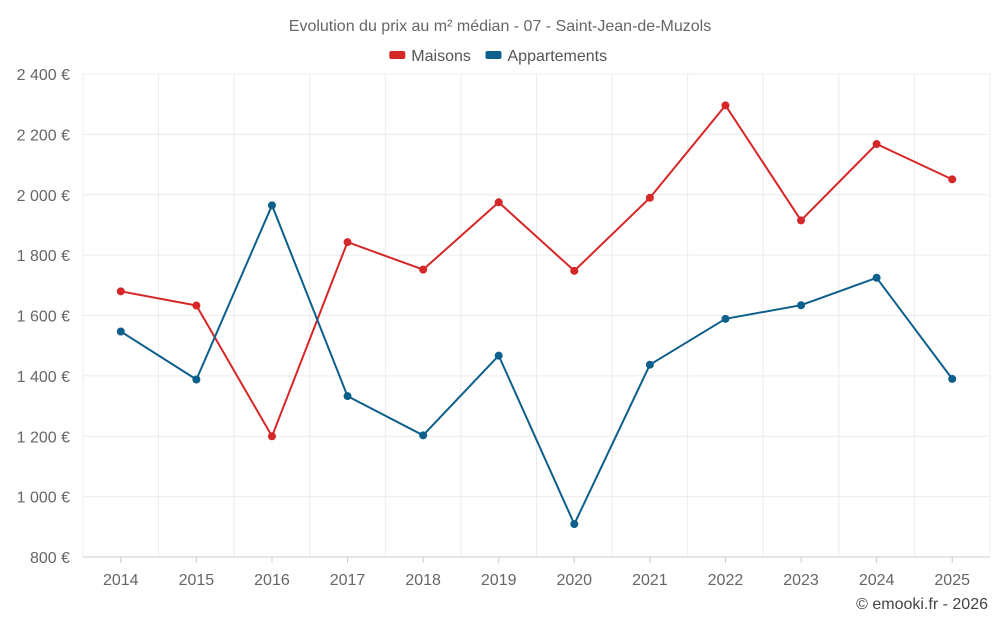  What do you see at coordinates (423, 580) in the screenshot?
I see `x-tick-label: 2018` at bounding box center [423, 580].